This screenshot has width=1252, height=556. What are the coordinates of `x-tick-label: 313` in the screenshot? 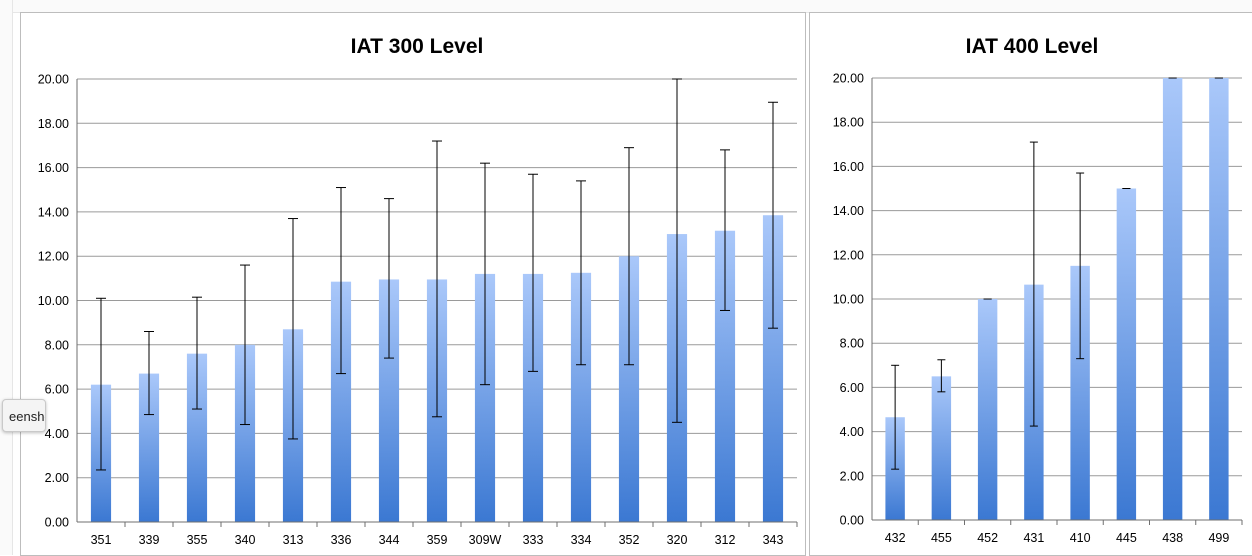 It's located at (293, 540).